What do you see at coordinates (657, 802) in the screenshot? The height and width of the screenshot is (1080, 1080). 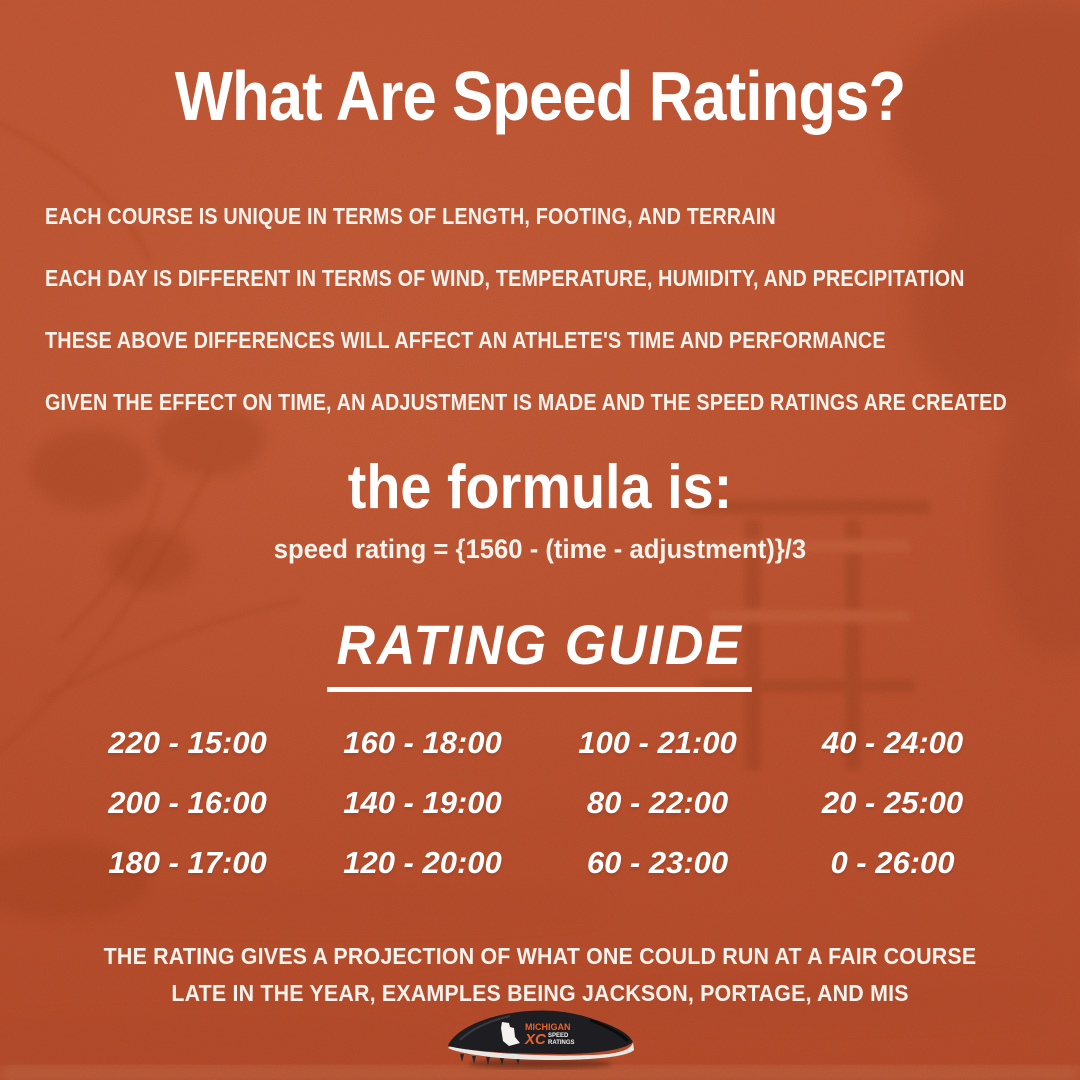 I see `rating-cell: 80 - 22:00` at bounding box center [657, 802].